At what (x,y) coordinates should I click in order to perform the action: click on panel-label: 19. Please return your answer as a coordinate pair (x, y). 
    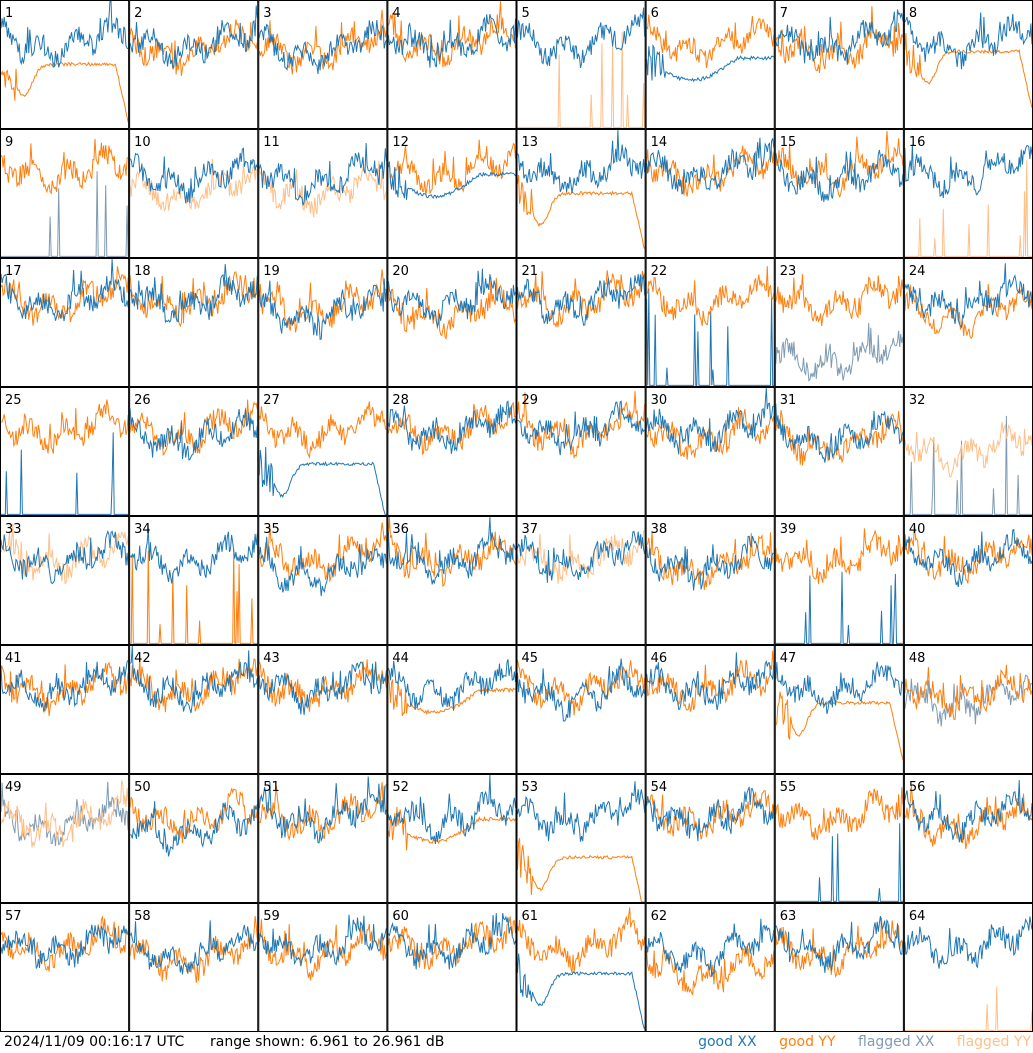
    Looking at the image, I should click on (271, 271).